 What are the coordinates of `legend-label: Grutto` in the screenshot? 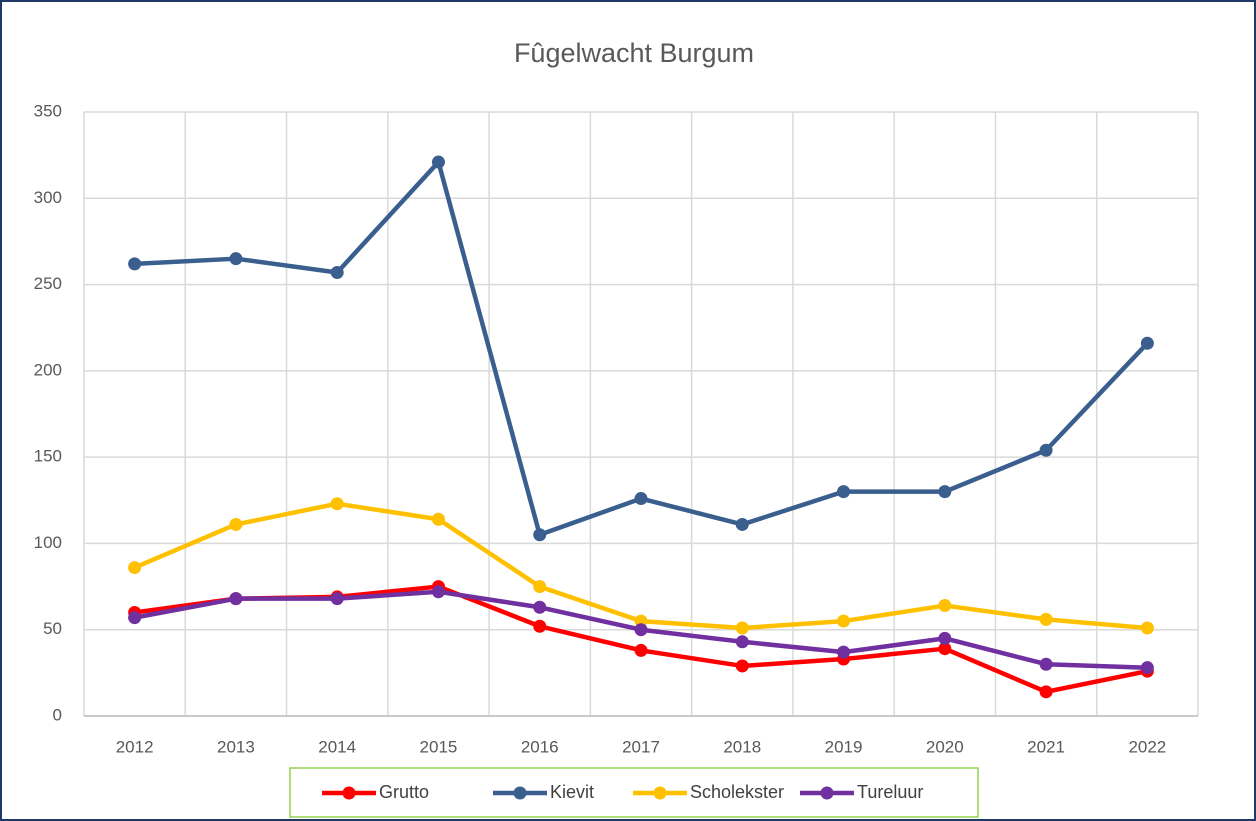 It's located at (404, 792).